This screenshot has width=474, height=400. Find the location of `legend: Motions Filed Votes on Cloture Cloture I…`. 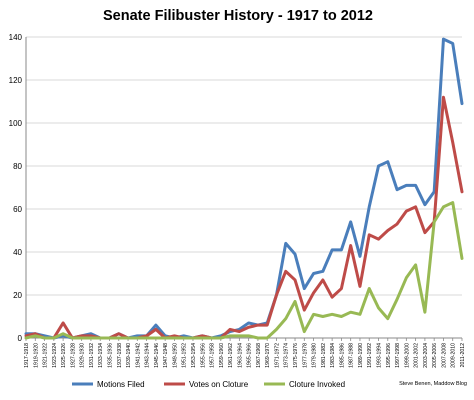

legend: Motions Filed Votes on Cloture Cloture I… is located at coordinates (208, 384).